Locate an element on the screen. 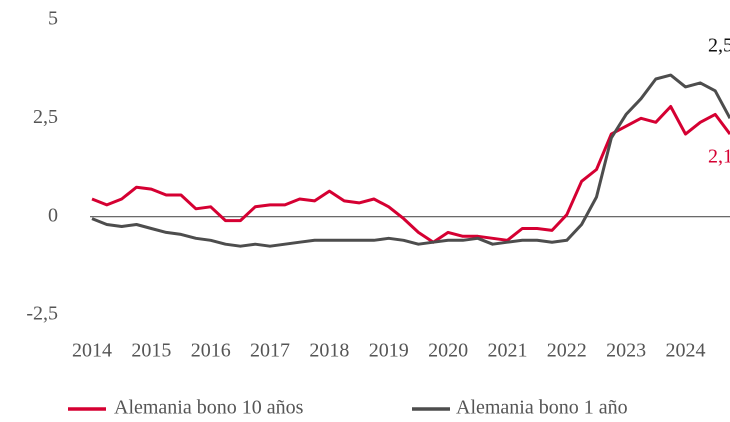 The width and height of the screenshot is (730, 422). y-tick-label: -2,5 is located at coordinates (42, 314).